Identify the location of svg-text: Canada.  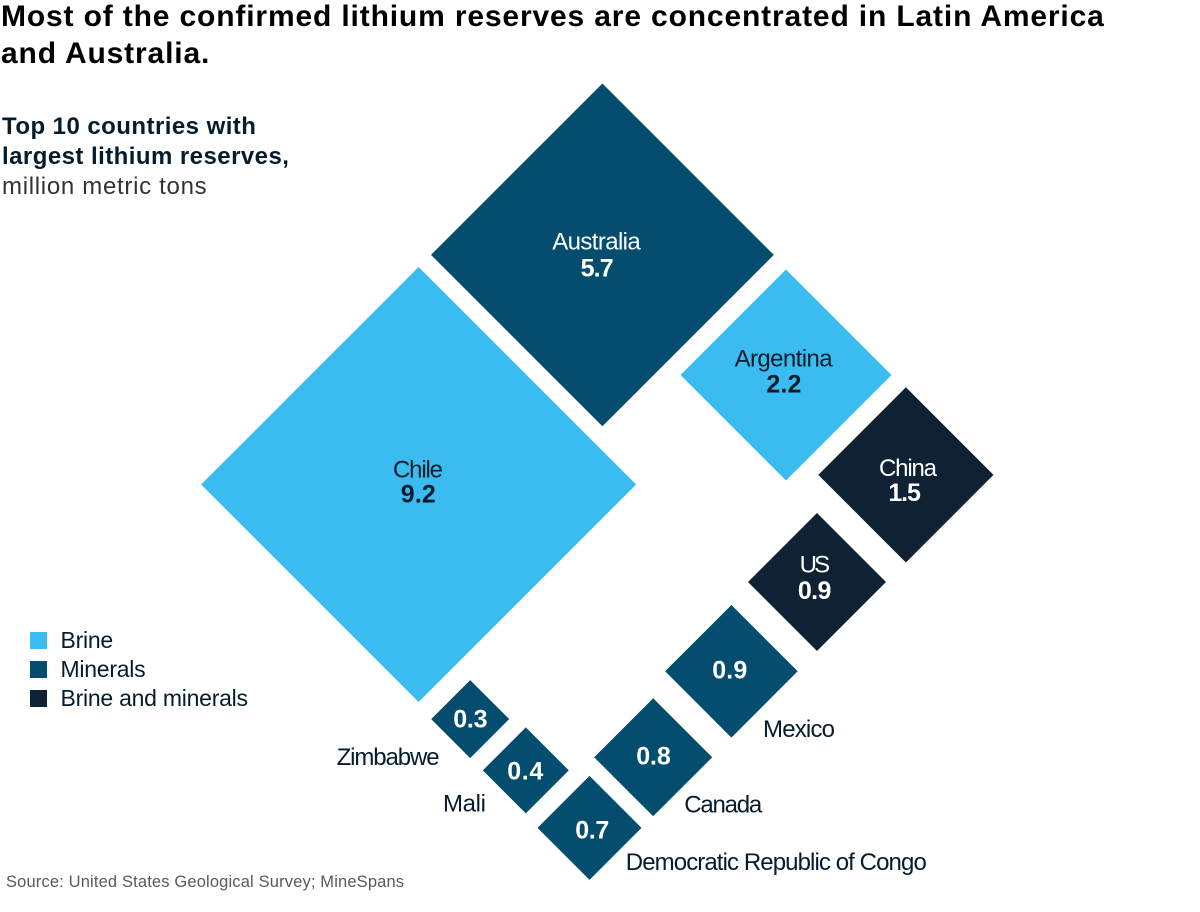
(723, 805).